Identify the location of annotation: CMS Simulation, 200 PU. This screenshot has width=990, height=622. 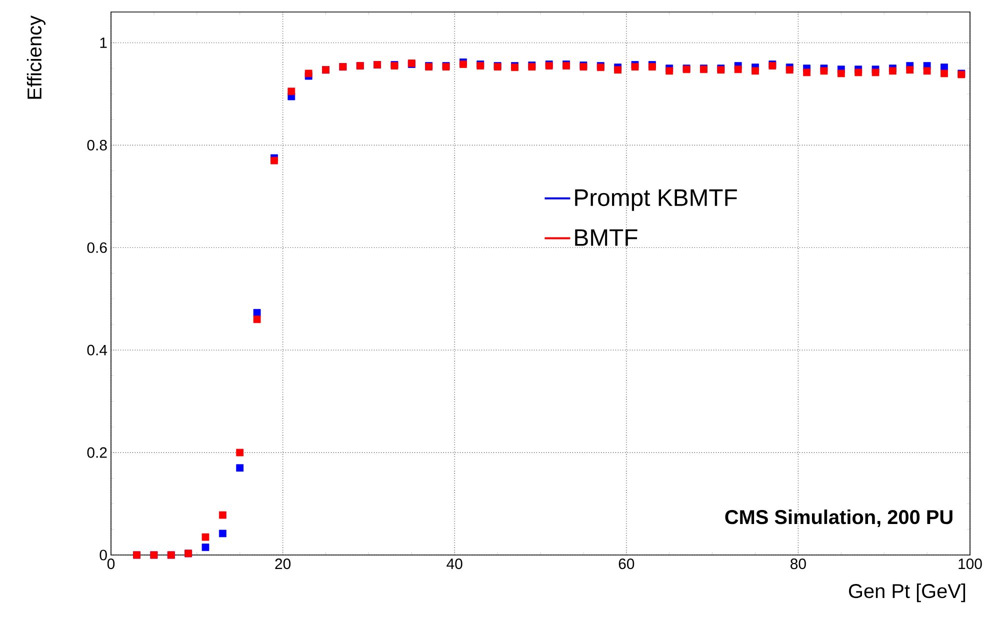
(838, 519).